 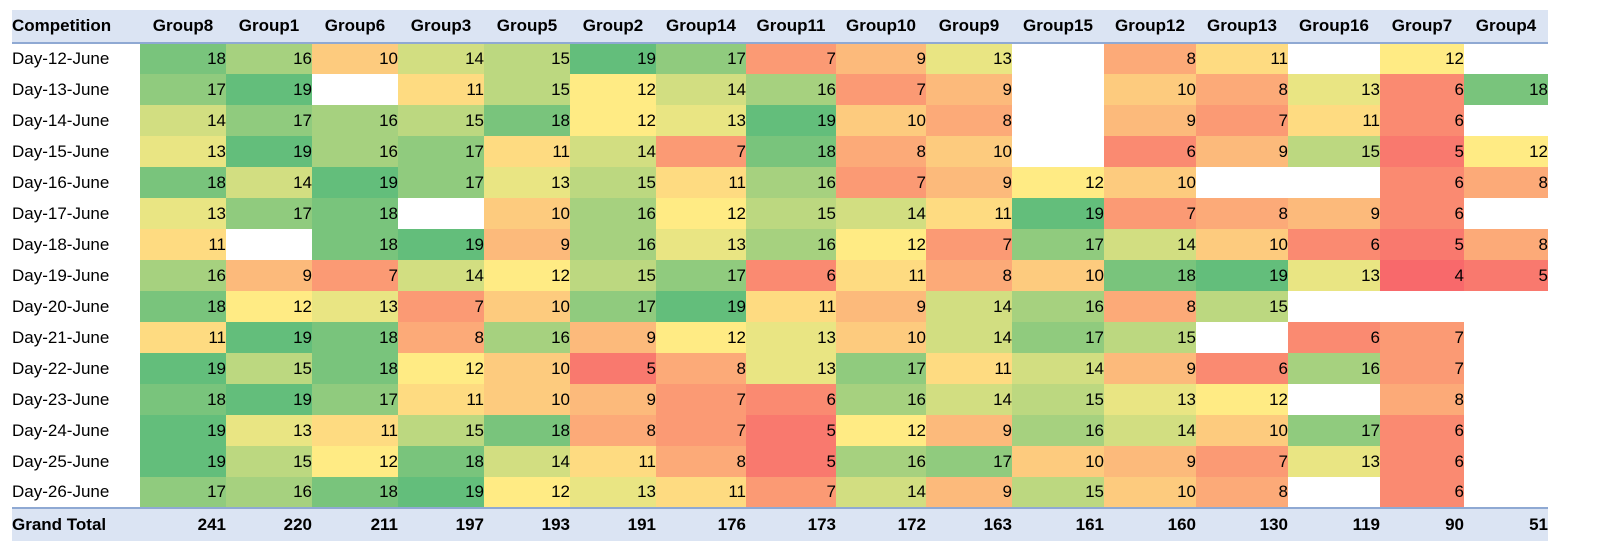 What do you see at coordinates (1506, 524) in the screenshot?
I see `grand-total-value: 51` at bounding box center [1506, 524].